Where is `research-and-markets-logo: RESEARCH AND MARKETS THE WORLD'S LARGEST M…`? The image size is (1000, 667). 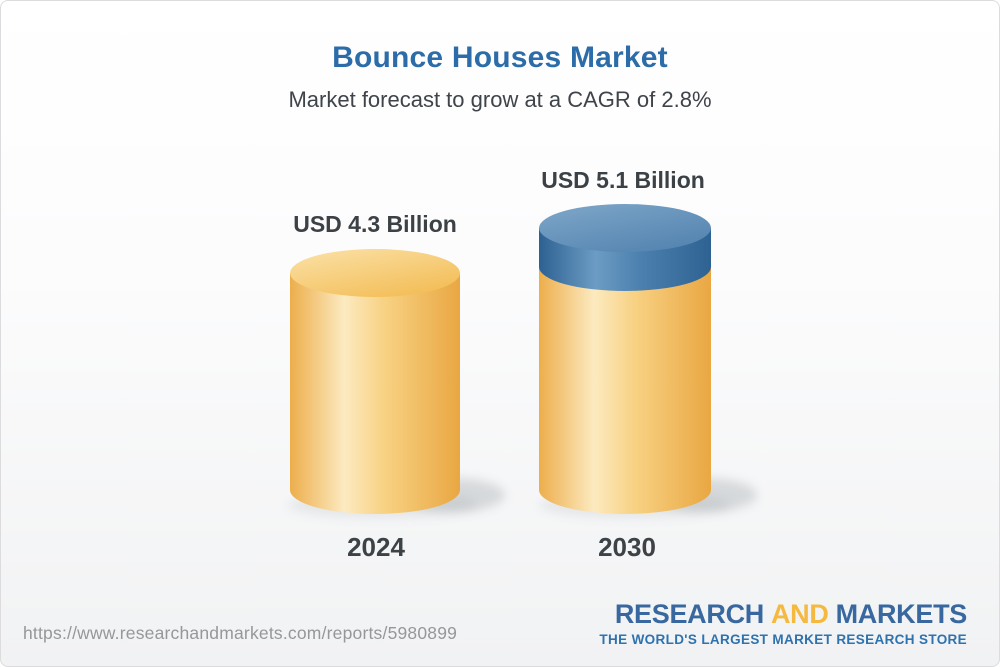
research-and-markets-logo: RESEARCH AND MARKETS THE WORLD'S LARGEST M… is located at coordinates (783, 624).